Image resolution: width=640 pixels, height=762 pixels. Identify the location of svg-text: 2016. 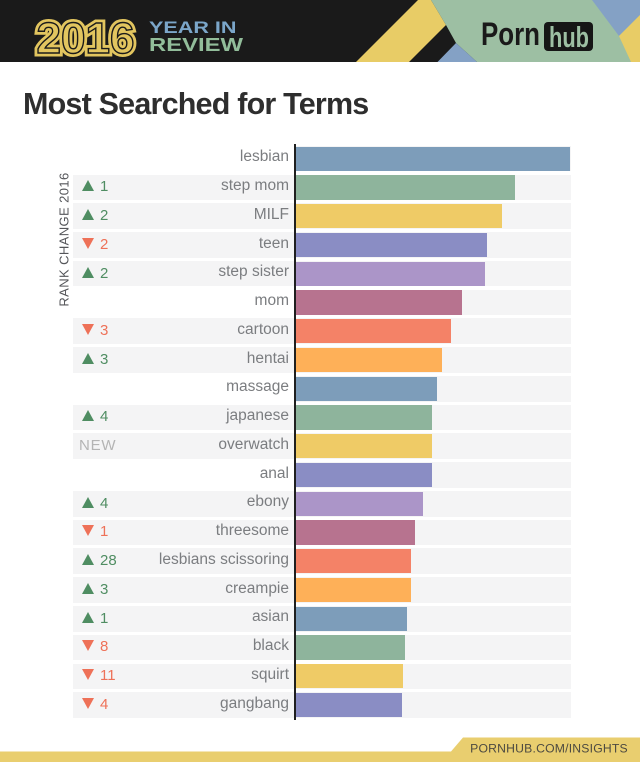
(86, 38).